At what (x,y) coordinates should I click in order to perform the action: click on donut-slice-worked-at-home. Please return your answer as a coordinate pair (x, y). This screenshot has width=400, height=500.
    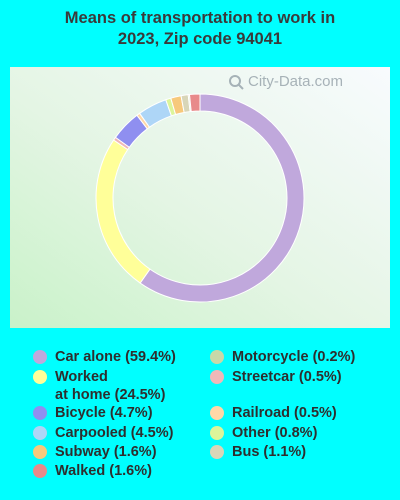
    Looking at the image, I should click on (123, 211).